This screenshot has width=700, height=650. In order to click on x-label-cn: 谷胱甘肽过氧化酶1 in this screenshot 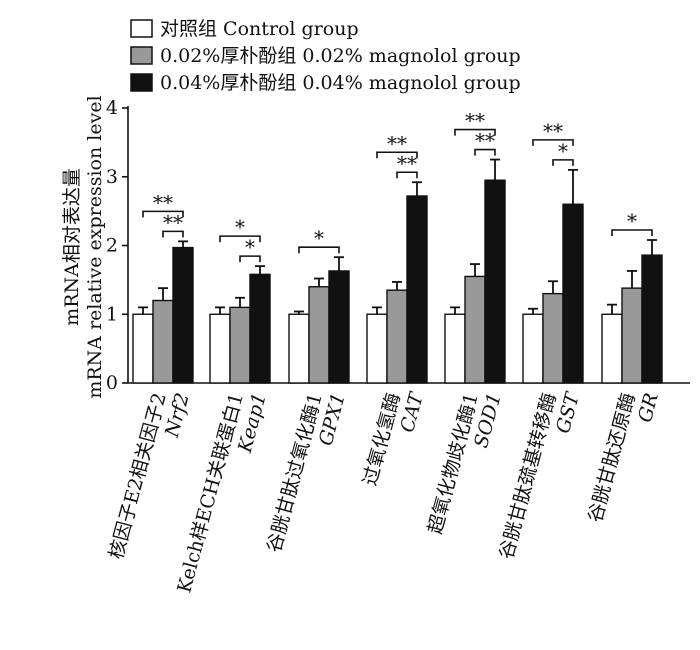, I will do `click(295, 473)`.